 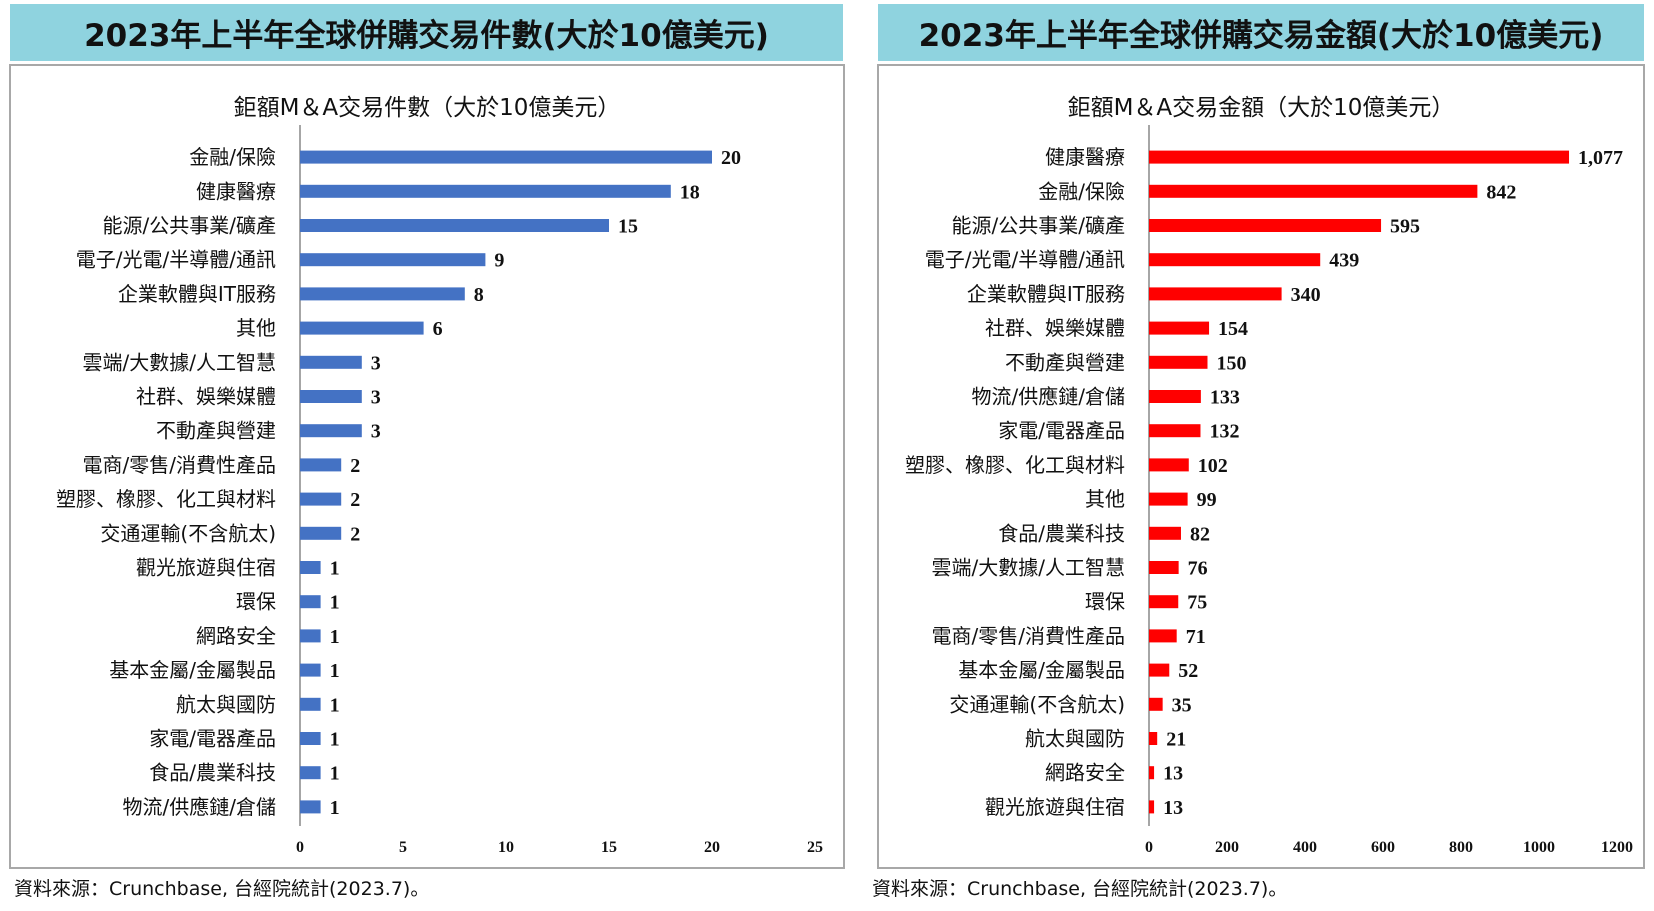 I want to click on right-x-tick-label: 800, so click(x=1461, y=847).